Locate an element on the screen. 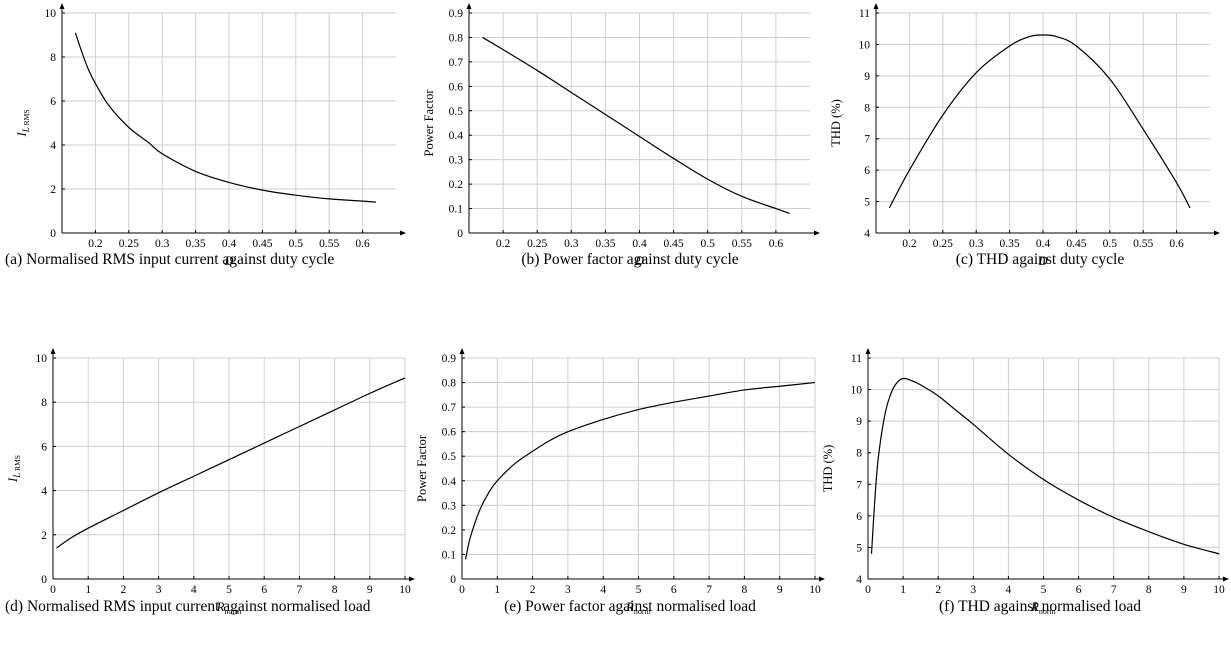 The height and width of the screenshot is (668, 1231). grid-f is located at coordinates (1043, 468).